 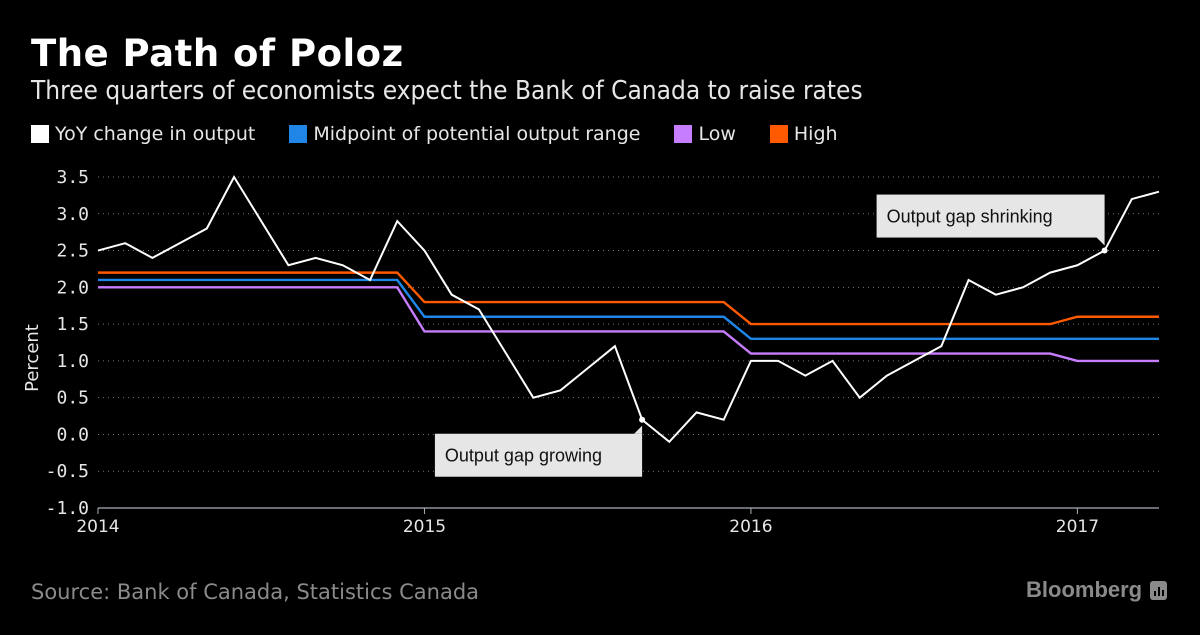 What do you see at coordinates (72, 398) in the screenshot?
I see `y-tick-label: 0.5` at bounding box center [72, 398].